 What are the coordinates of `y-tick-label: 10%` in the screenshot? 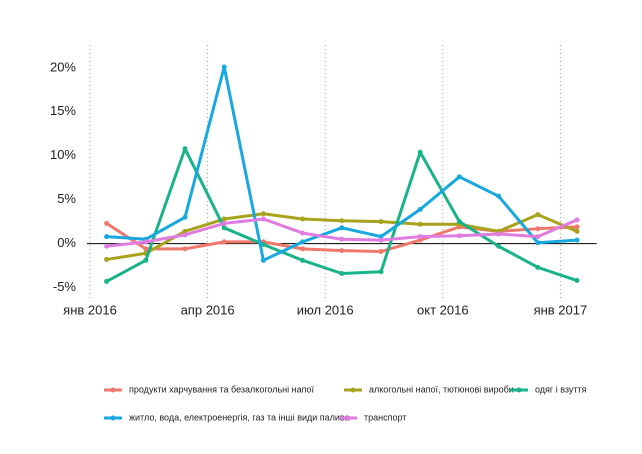 It's located at (63, 154).